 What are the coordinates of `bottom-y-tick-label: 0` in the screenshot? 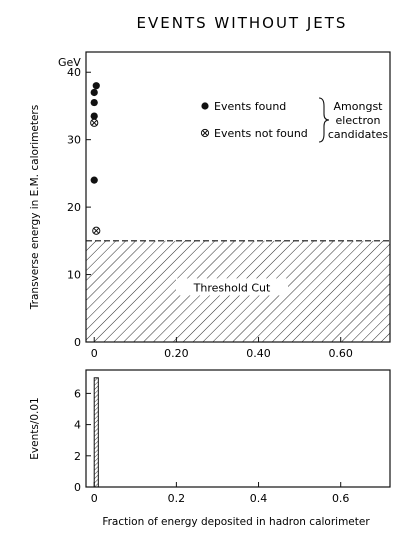 It's located at (77, 487).